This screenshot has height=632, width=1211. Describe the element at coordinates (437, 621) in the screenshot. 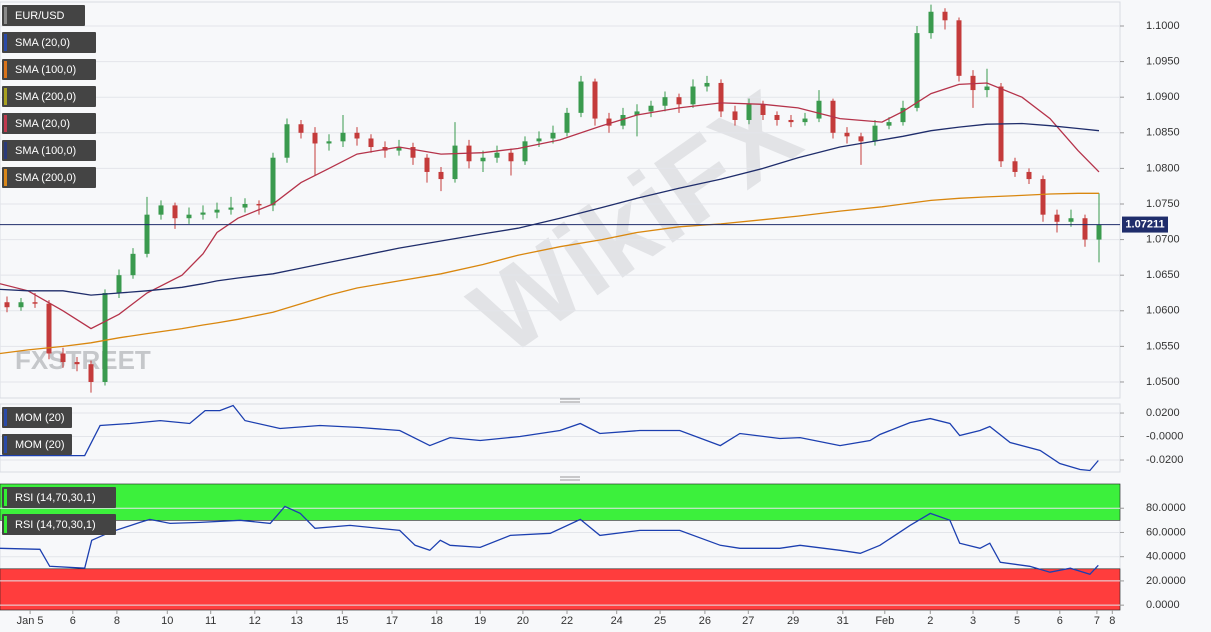

I see `x-tick-label: 18` at that location.